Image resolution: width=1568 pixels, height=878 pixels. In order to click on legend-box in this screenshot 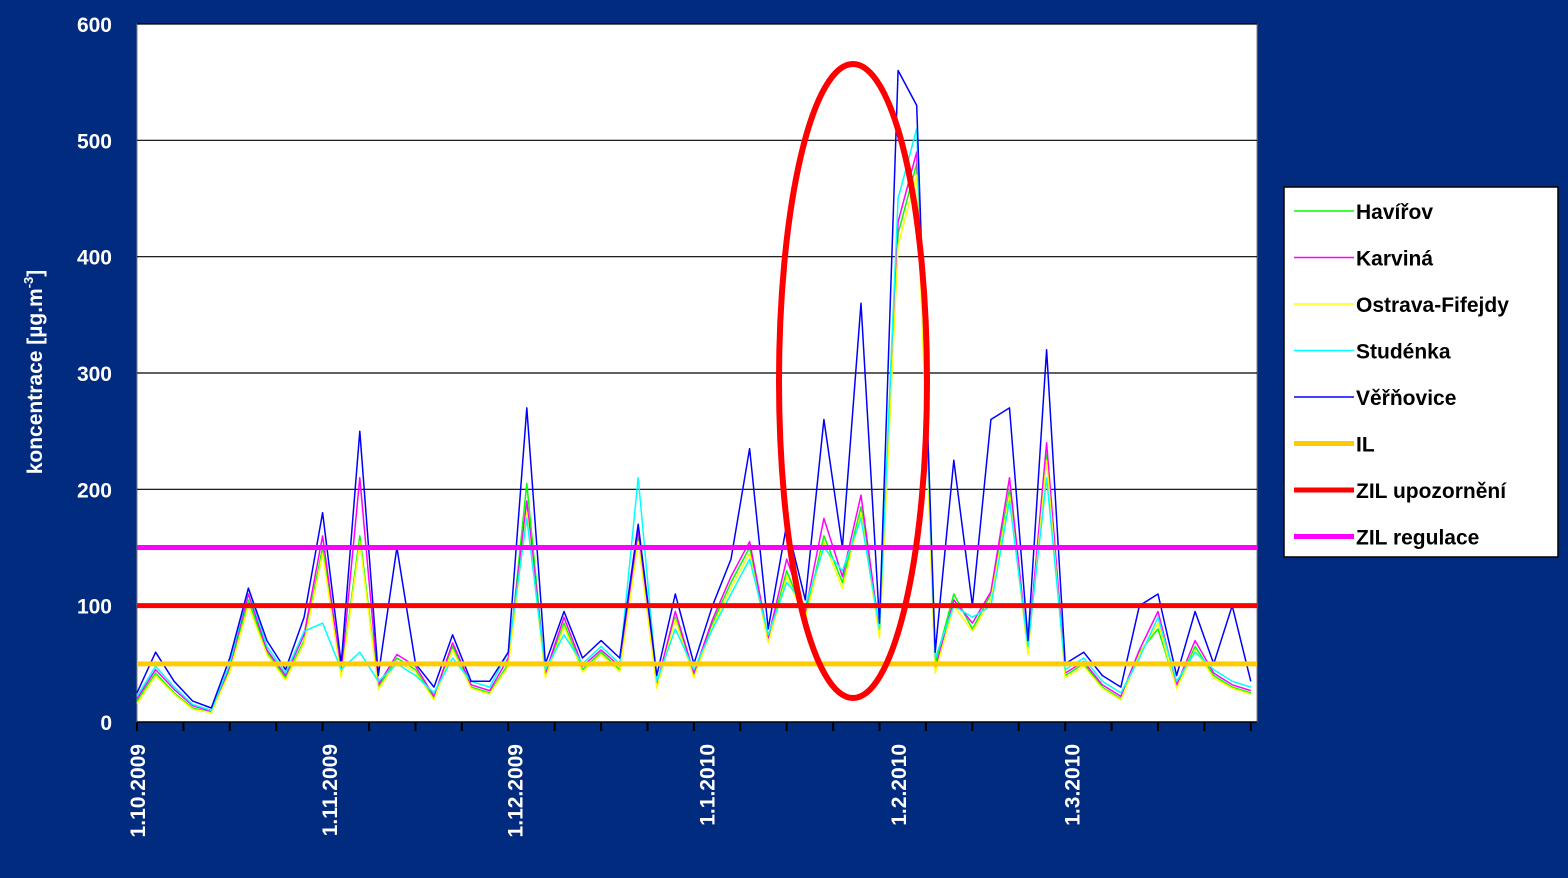, I will do `click(1421, 372)`.